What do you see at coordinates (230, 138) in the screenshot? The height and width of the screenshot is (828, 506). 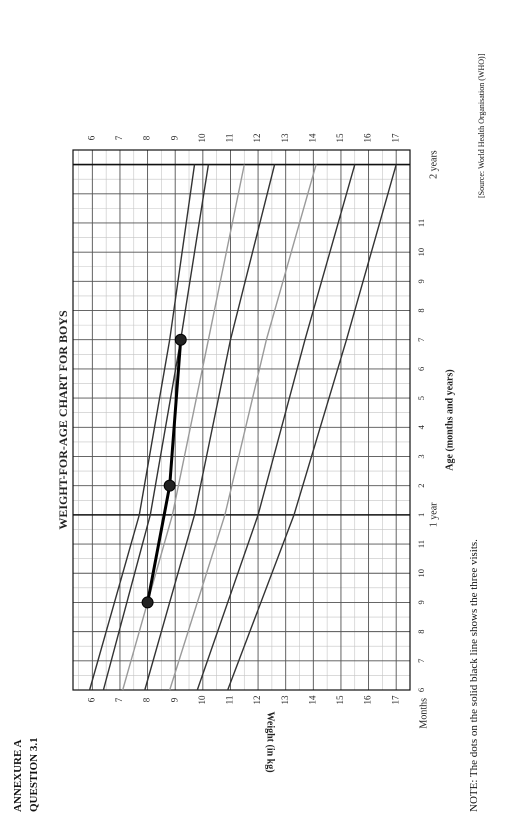 I see `weight-tick-label-top: 11` at bounding box center [230, 138].